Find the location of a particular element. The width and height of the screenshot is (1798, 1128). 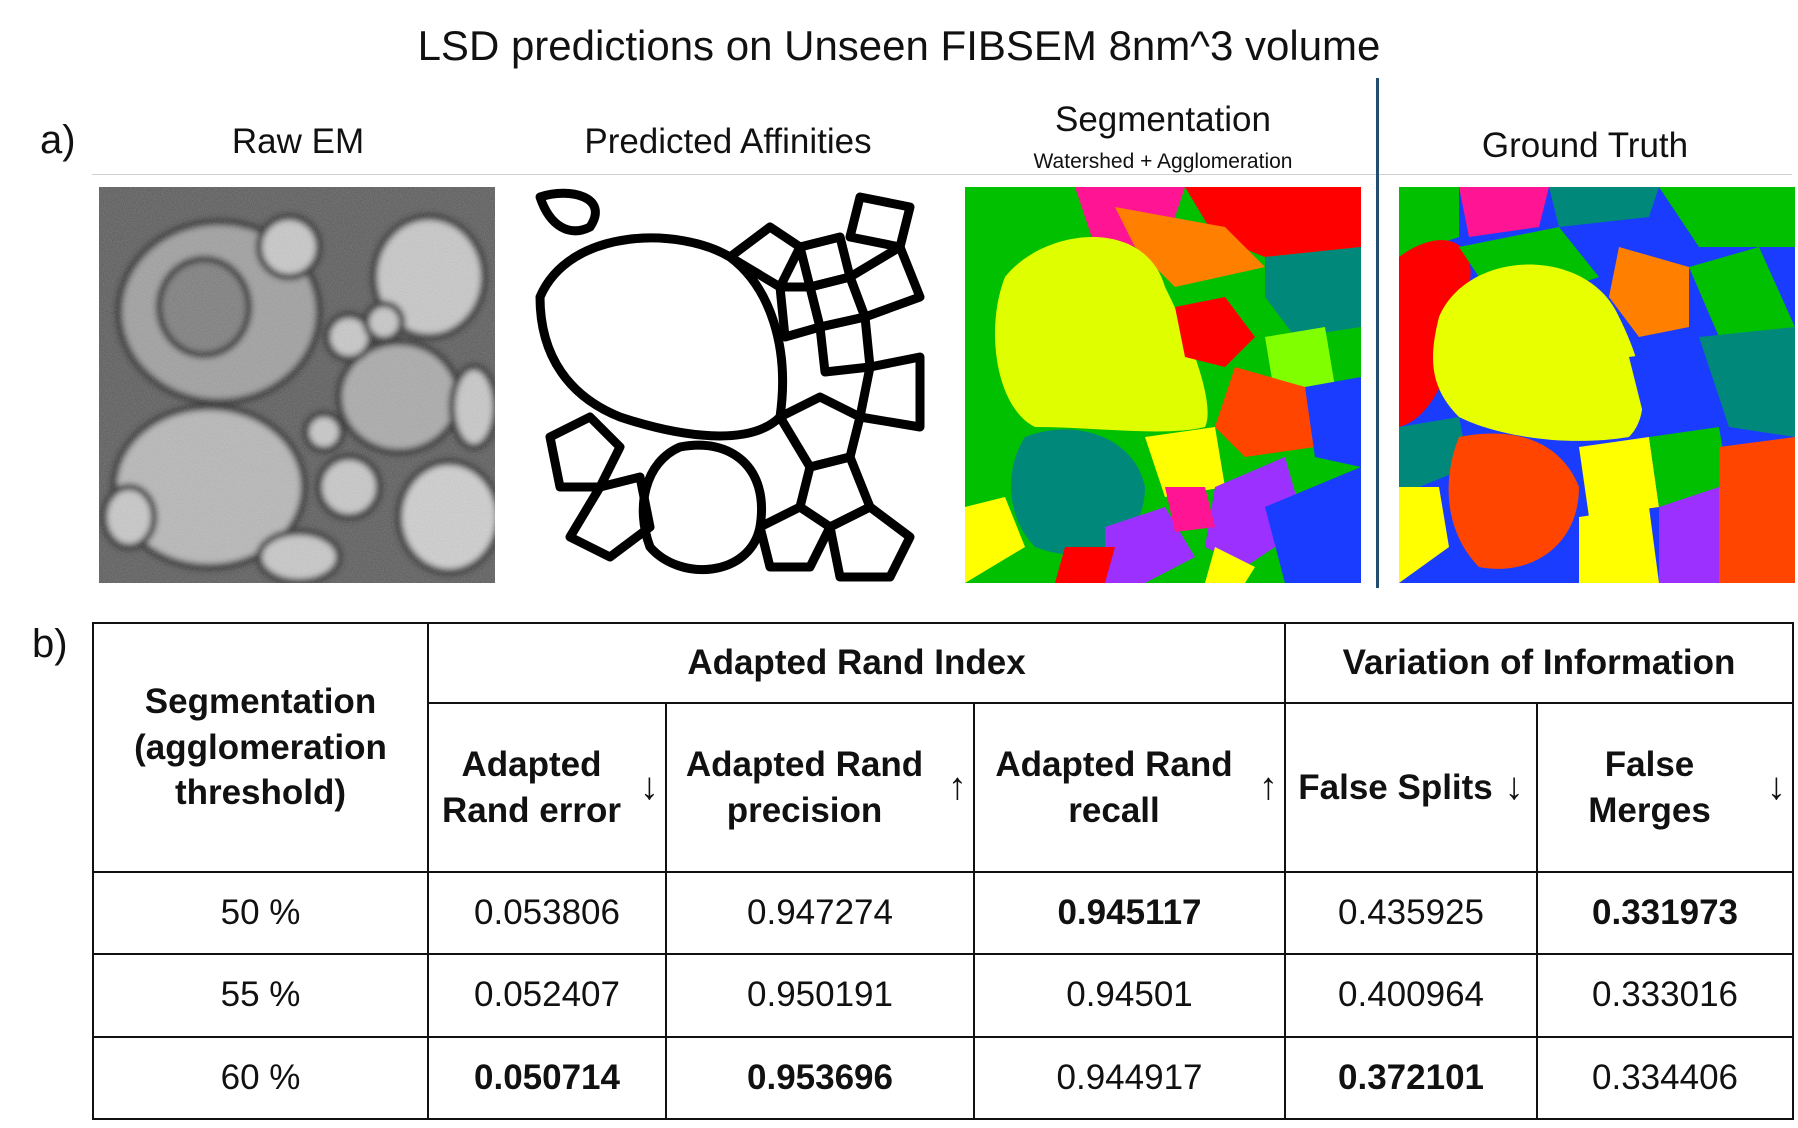

ground-truth-image is located at coordinates (1597, 385).